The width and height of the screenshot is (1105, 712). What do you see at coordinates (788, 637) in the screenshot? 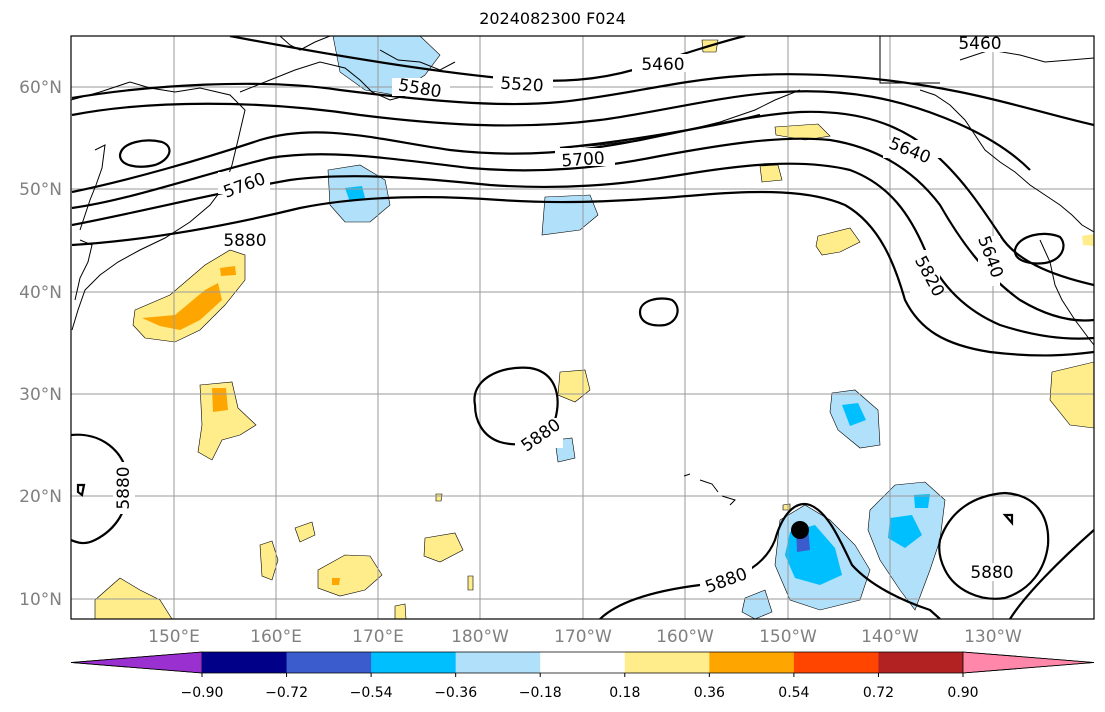
I see `lon-label: 150°W` at bounding box center [788, 637].